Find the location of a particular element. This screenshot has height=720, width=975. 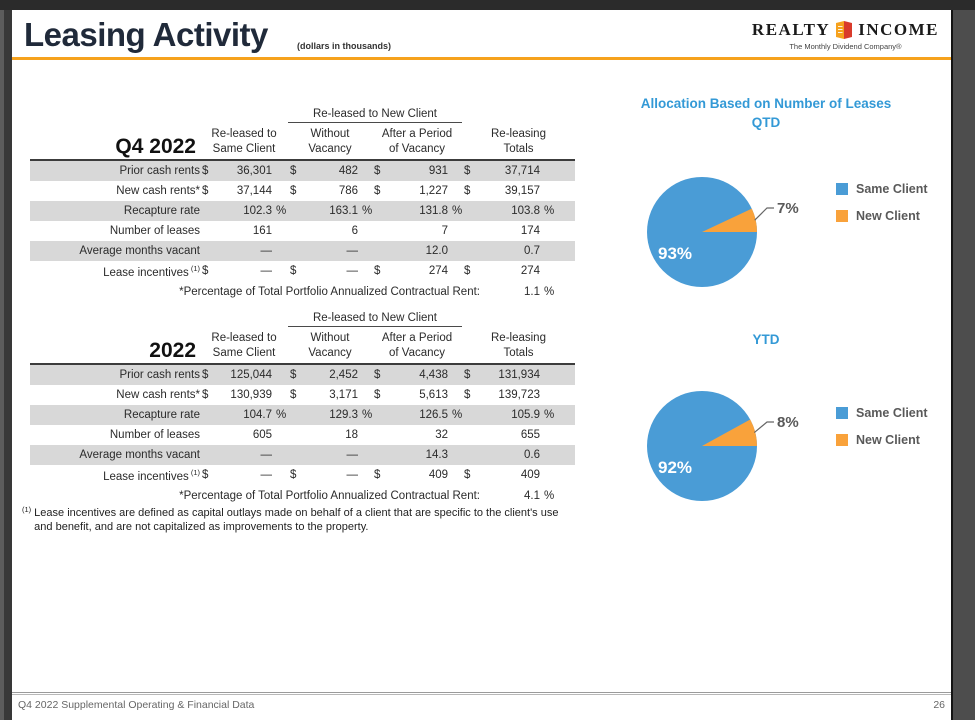

table-row: Average months vacant — — 14.3 0.6 is located at coordinates (302, 455).